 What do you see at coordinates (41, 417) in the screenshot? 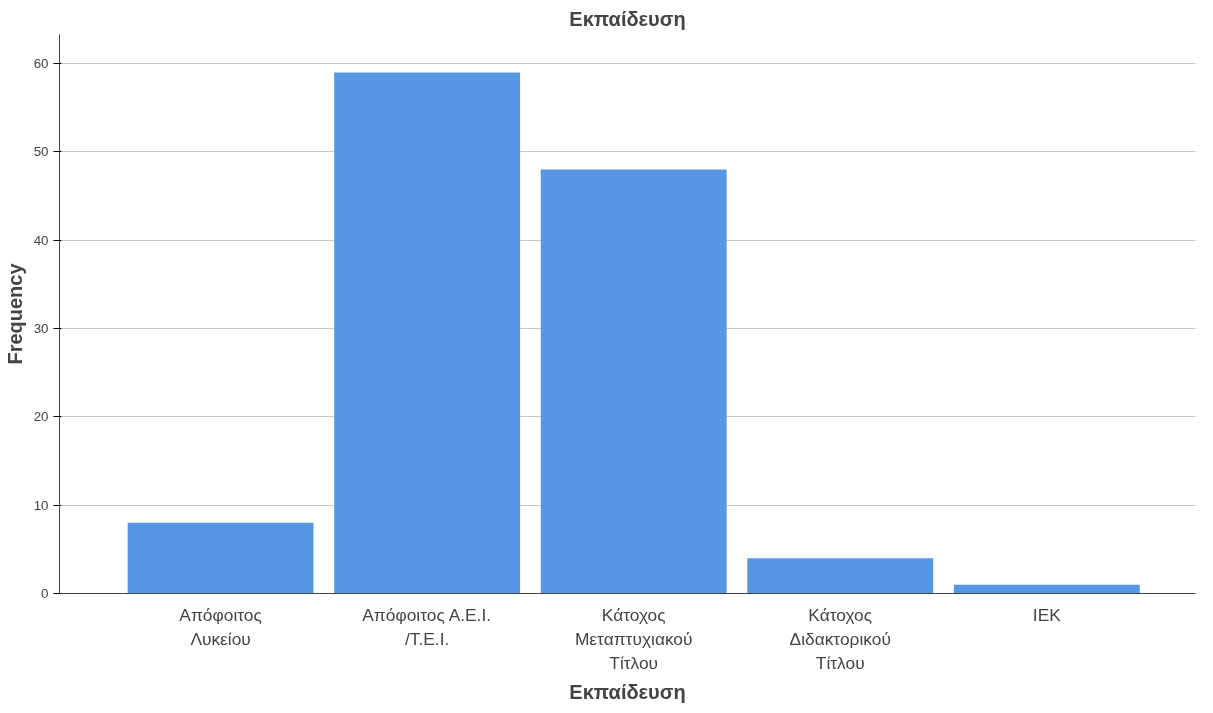
I see `y-tick-label: 20` at bounding box center [41, 417].